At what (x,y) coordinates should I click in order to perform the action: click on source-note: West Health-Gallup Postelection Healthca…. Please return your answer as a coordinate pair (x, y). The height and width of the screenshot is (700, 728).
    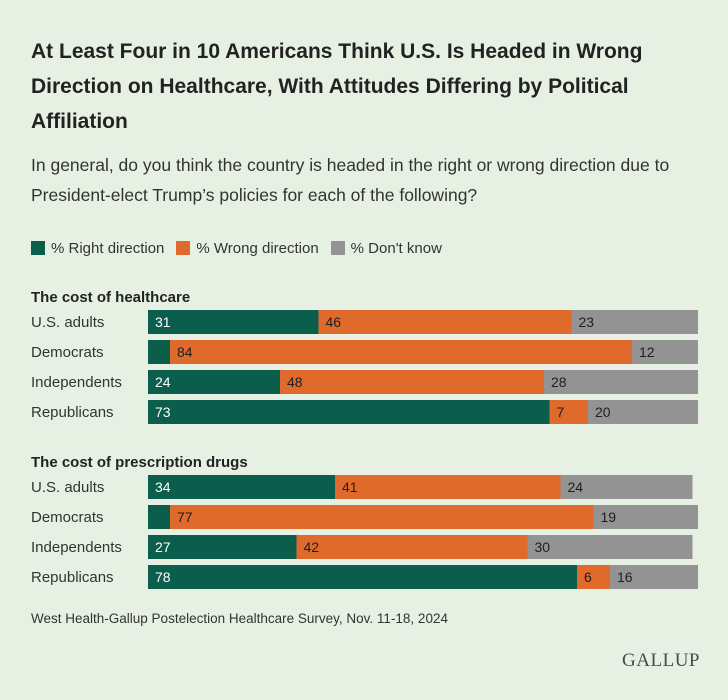
    Looking at the image, I should click on (239, 618).